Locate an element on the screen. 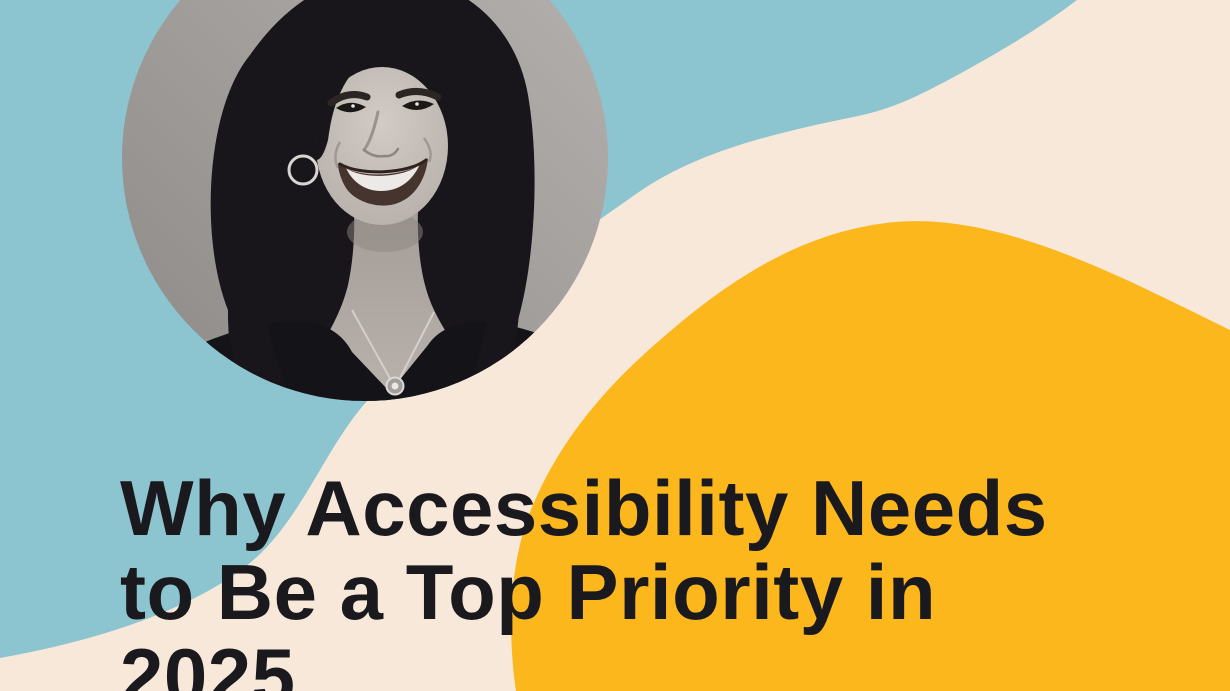 The width and height of the screenshot is (1230, 691). portrait-fringe-right is located at coordinates (409, 102).